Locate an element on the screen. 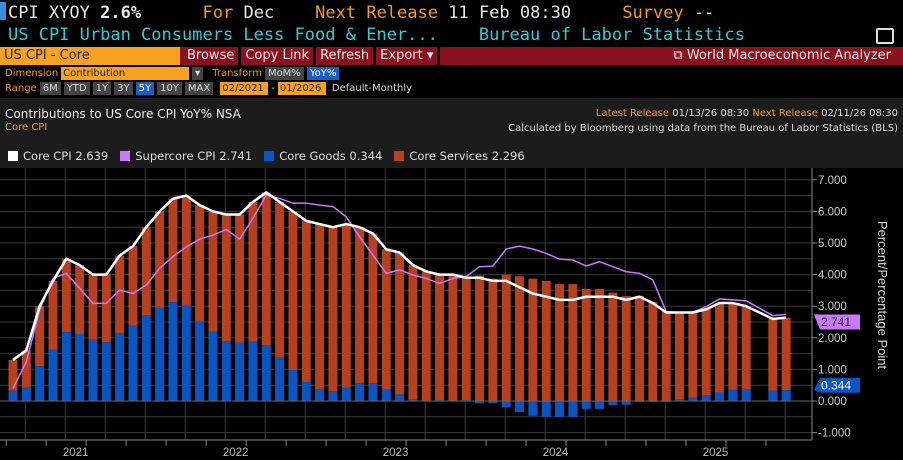 Image resolution: width=903 pixels, height=460 pixels. goods-last-value: 0.344 is located at coordinates (836, 385).